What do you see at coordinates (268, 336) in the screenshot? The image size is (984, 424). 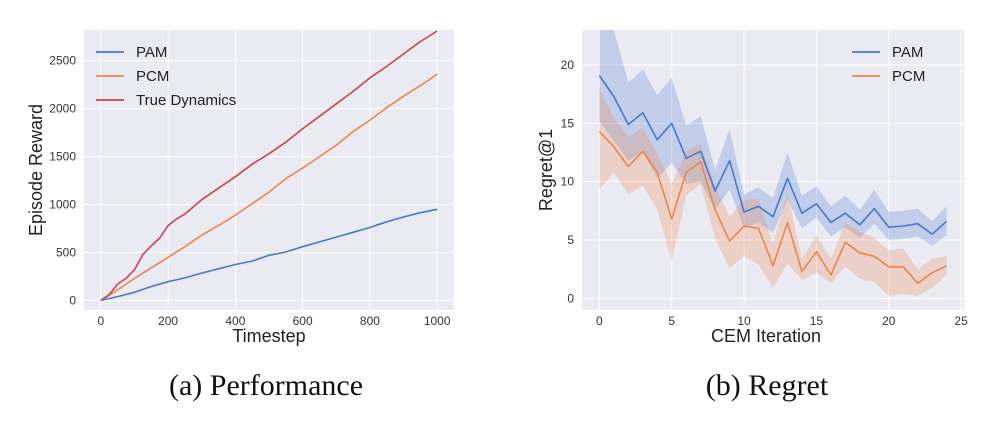 I see `x-axis-label: Timestep` at bounding box center [268, 336].